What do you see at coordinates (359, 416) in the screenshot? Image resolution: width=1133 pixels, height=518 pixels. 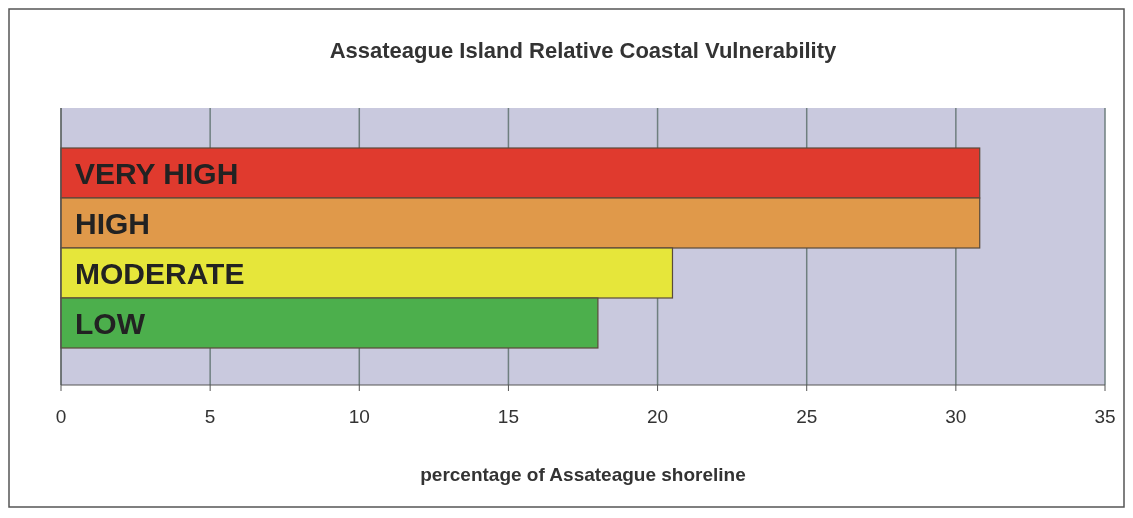 I see `x-tick-label: 10` at bounding box center [359, 416].